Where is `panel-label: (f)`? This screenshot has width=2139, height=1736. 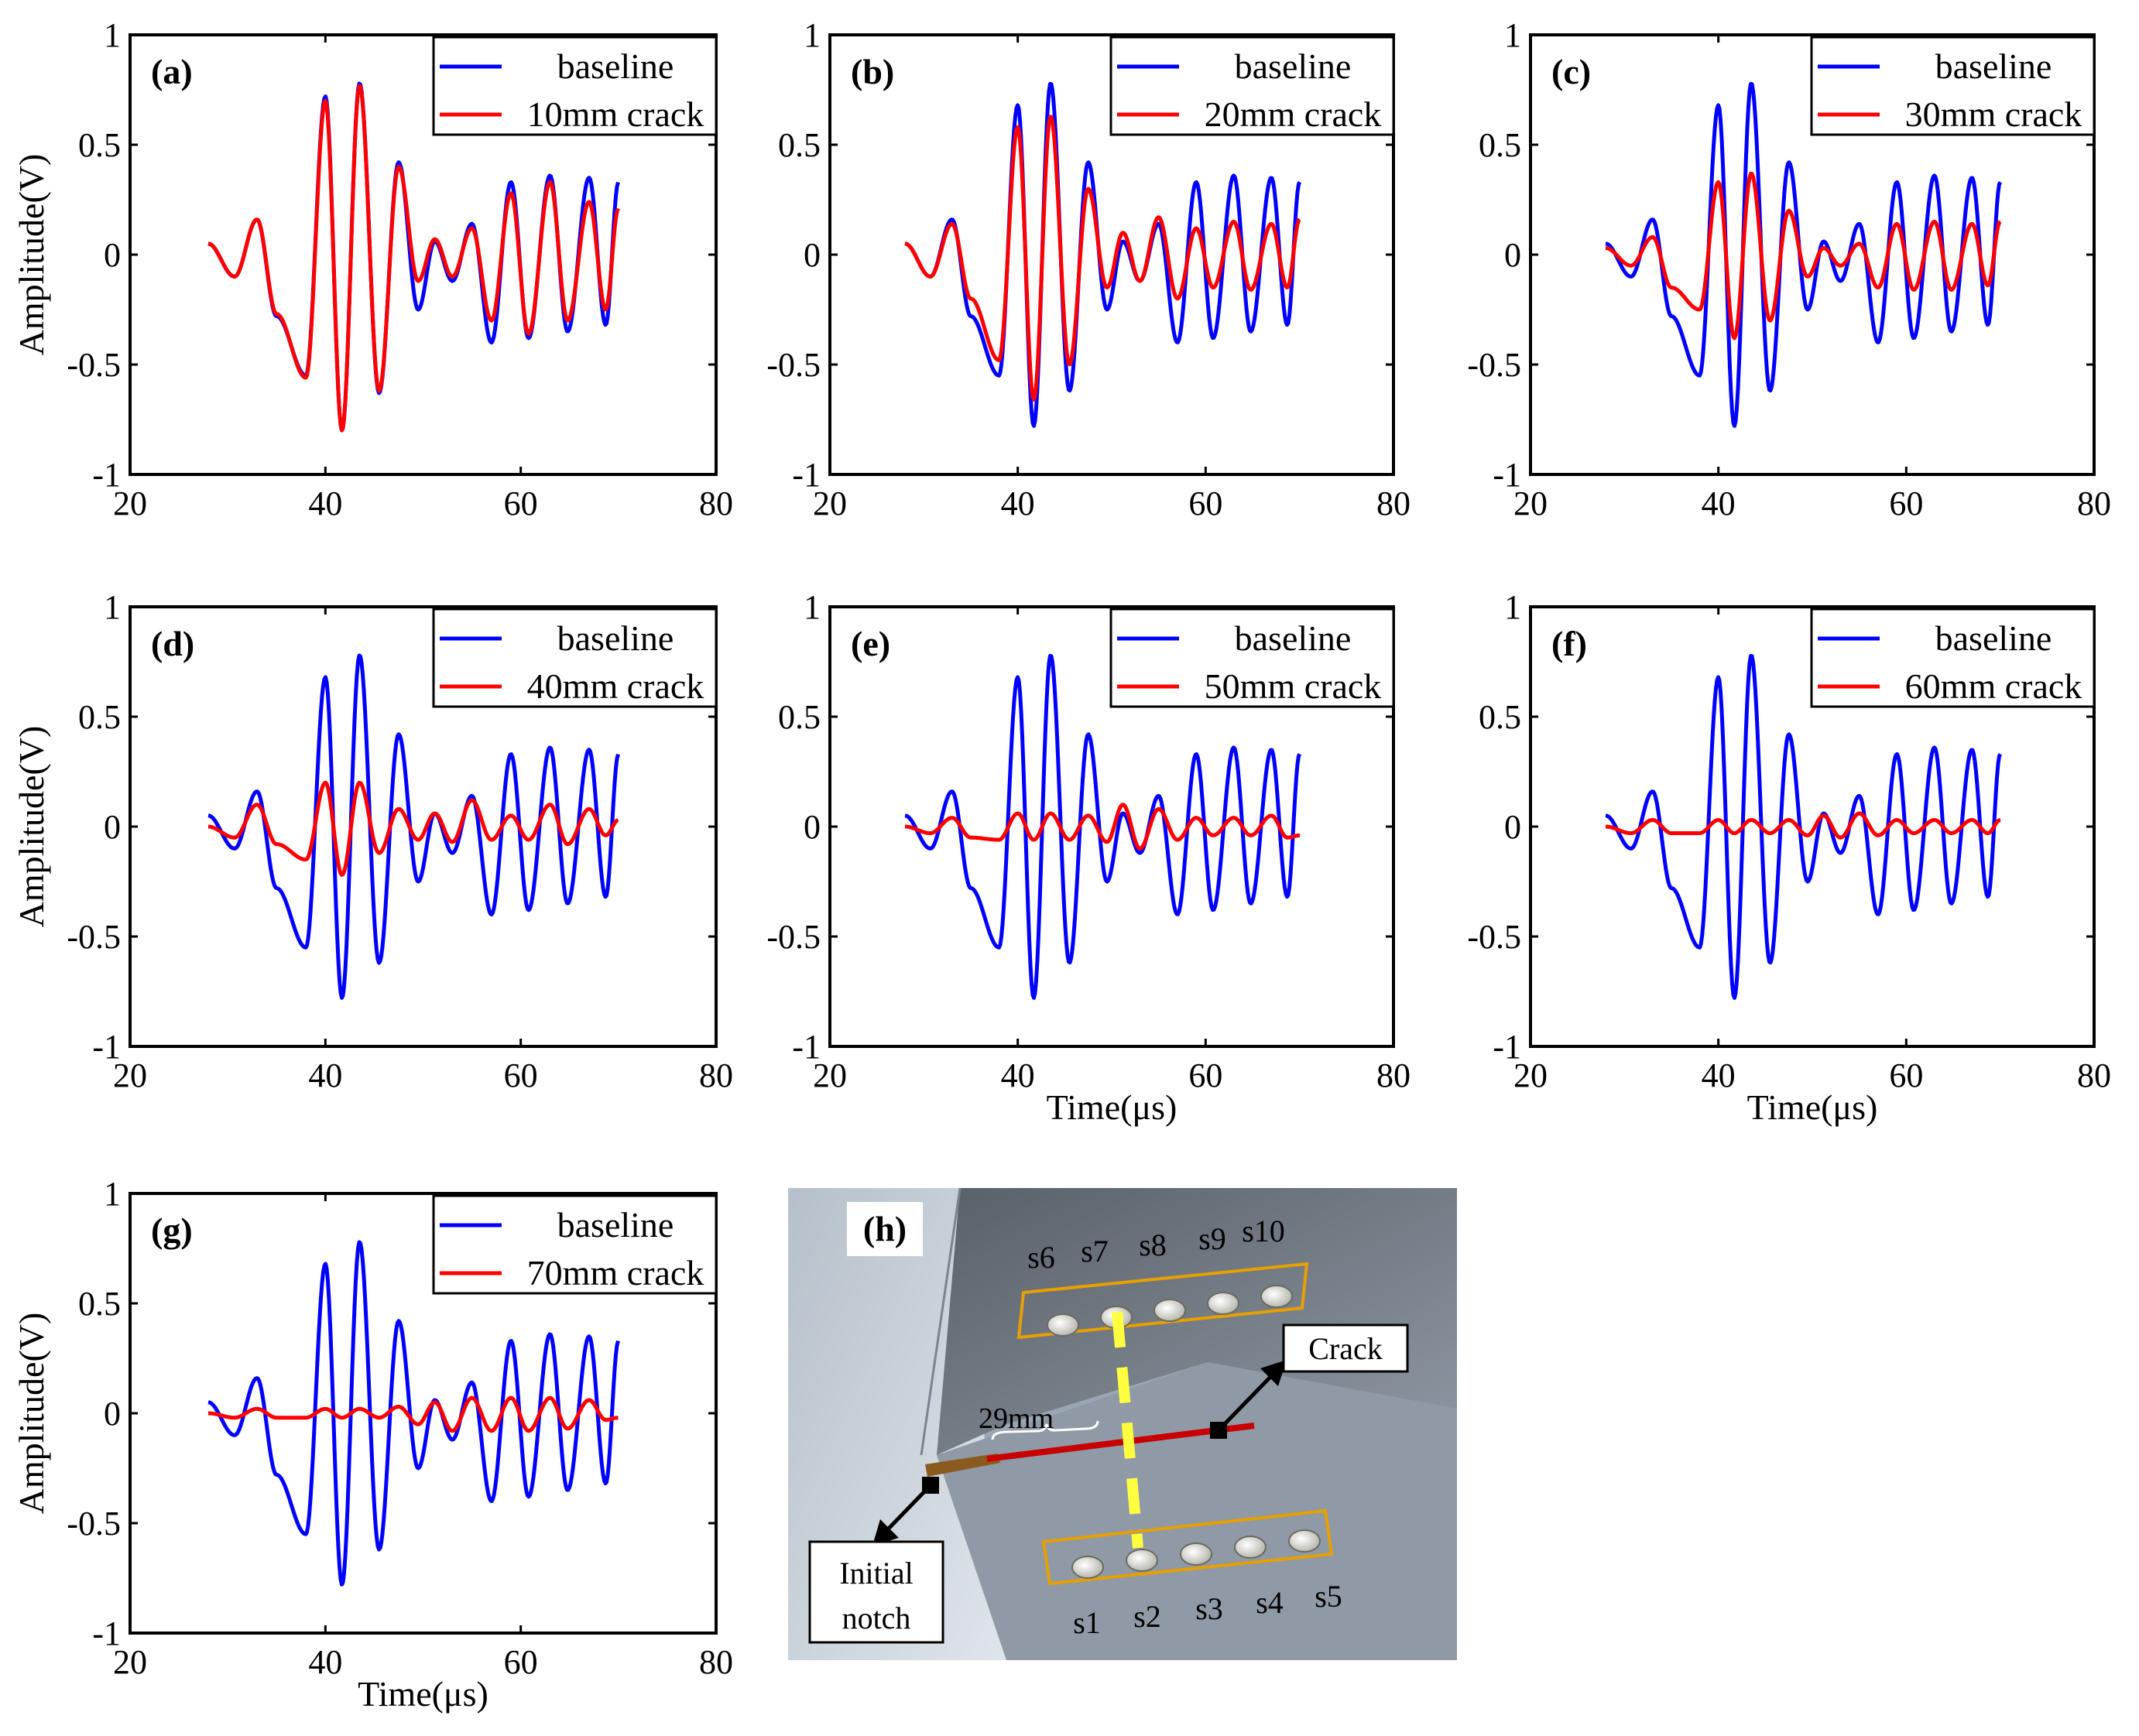
panel-label: (f) is located at coordinates (1569, 643).